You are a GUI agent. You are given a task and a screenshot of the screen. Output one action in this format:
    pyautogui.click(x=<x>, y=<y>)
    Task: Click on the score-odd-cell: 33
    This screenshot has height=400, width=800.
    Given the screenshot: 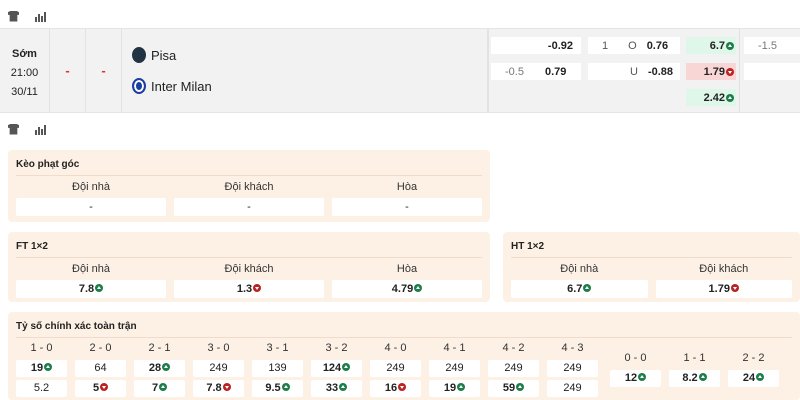 What is the action you would take?
    pyautogui.click(x=336, y=388)
    